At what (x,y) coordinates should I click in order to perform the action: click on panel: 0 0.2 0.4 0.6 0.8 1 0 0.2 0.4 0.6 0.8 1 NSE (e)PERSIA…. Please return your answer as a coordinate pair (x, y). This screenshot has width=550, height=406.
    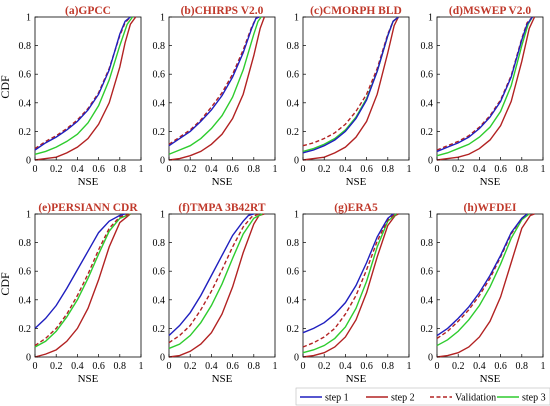
    Looking at the image, I should click on (81, 293).